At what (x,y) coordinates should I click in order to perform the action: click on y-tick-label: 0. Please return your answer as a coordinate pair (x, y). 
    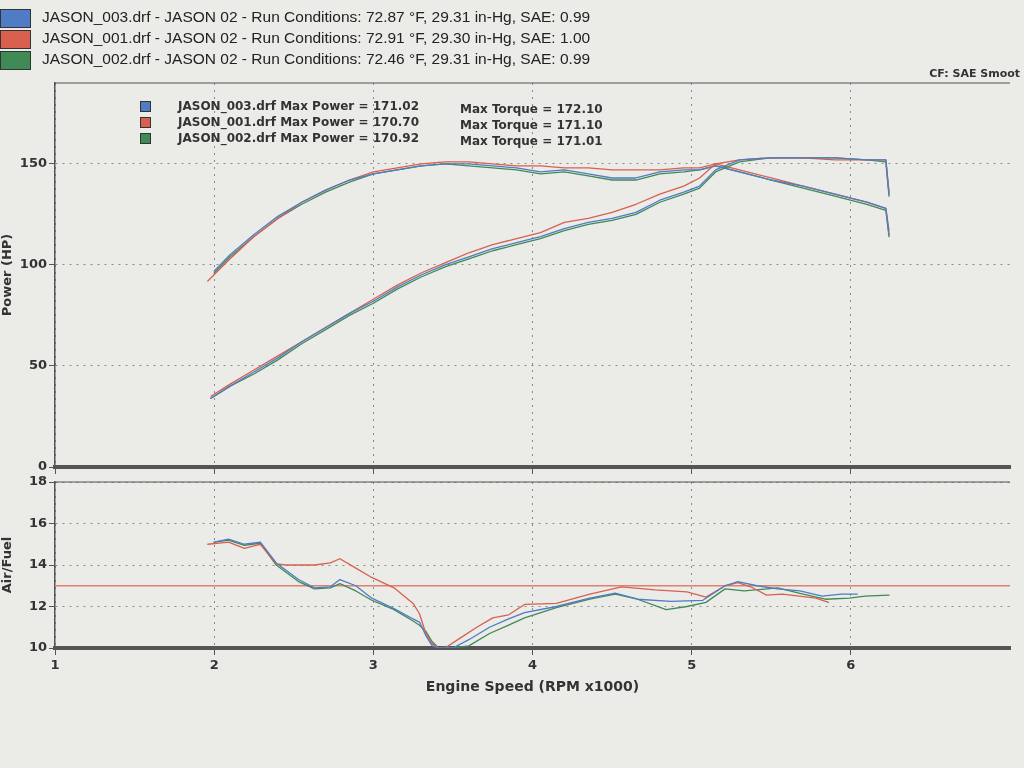
    Looking at the image, I should click on (42, 466).